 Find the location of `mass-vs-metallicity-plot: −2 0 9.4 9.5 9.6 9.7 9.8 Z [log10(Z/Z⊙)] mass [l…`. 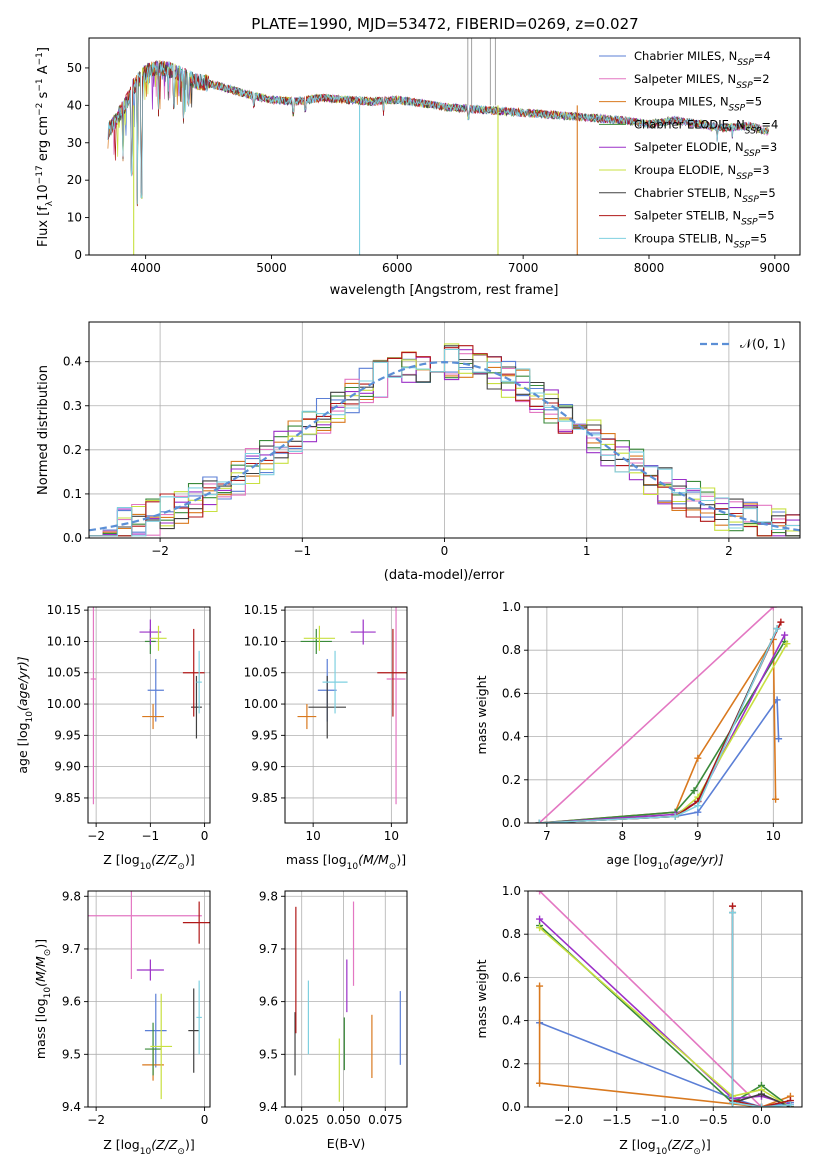

mass-vs-metallicity-plot: −2 0 9.4 9.5 9.6 9.7 9.8 Z [log10(Z/Z⊙)] mass [l… is located at coordinates (122, 1023).